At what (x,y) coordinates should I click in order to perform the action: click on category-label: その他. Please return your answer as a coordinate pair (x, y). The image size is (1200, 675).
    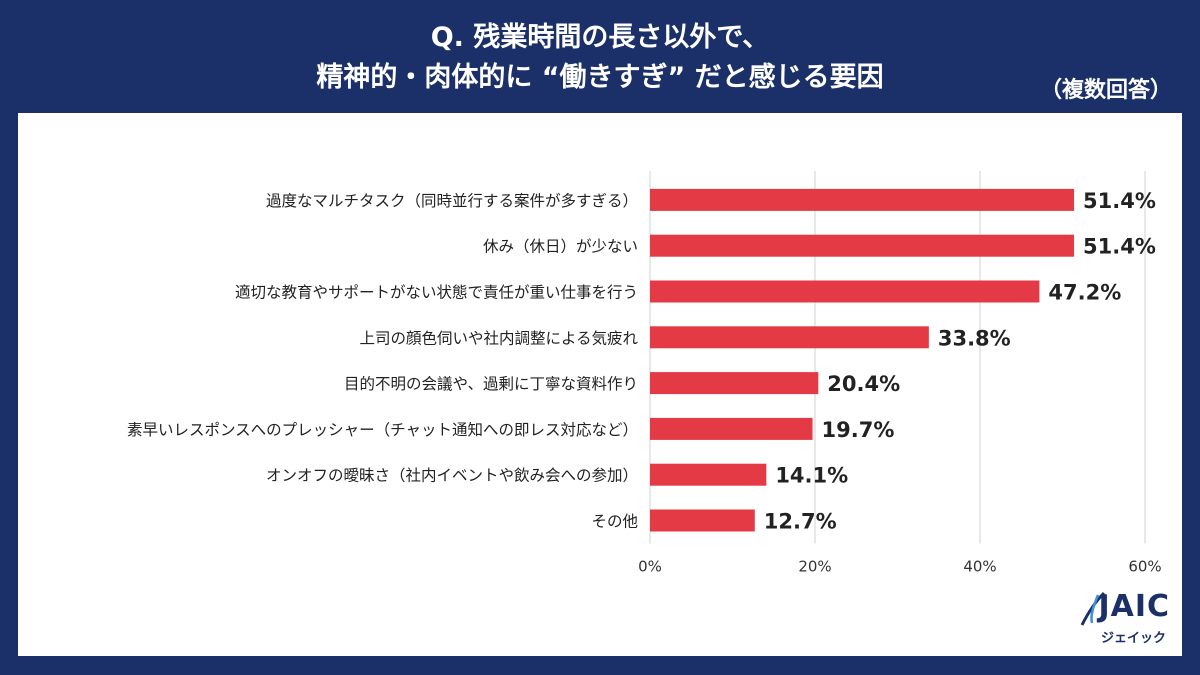
    Looking at the image, I should click on (614, 522).